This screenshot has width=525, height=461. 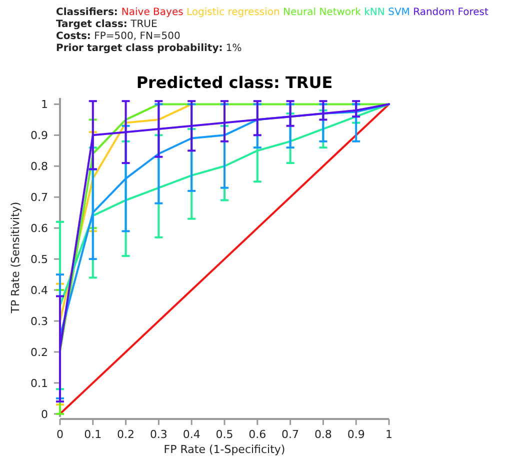 I want to click on x-tick-label: 0.3, so click(x=159, y=434).